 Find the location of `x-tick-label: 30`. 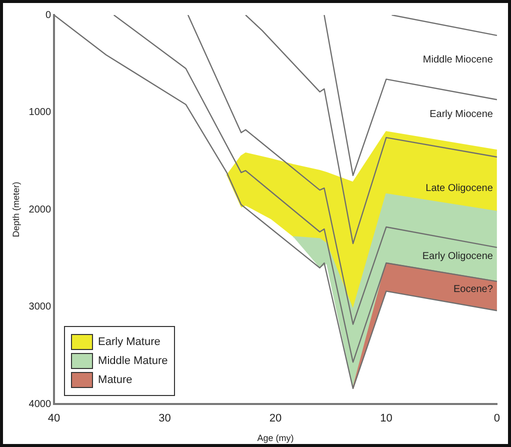

x-tick-label: 30 is located at coordinates (164, 418).